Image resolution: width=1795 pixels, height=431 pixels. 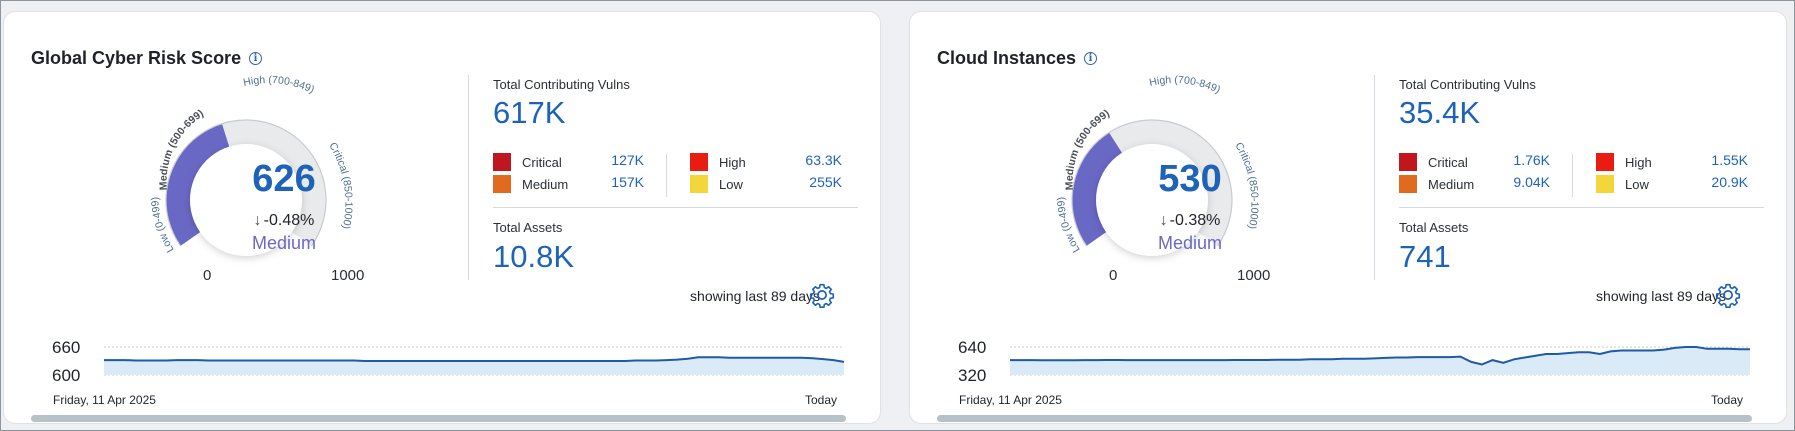 I want to click on risk-score-value: 530, so click(x=1190, y=179).